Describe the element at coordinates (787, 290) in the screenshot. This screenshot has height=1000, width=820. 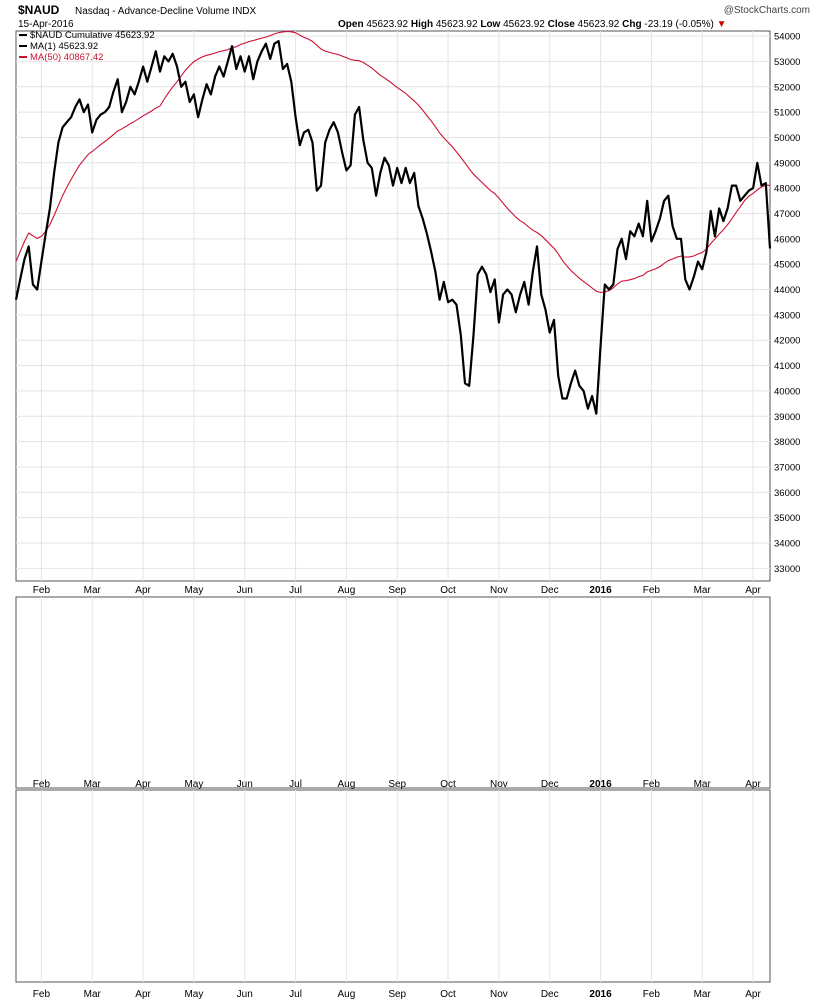
I see `y-tick-label: 44000` at that location.